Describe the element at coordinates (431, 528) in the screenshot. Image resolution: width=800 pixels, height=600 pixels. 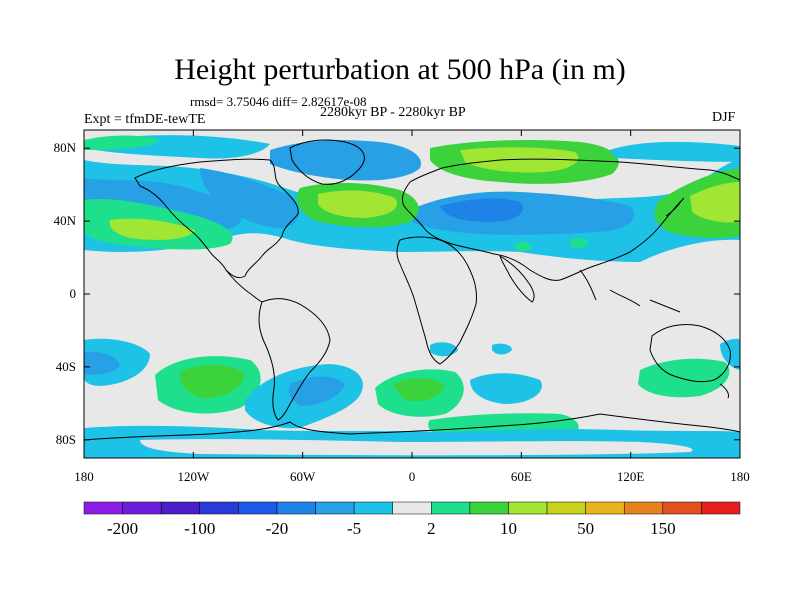
I see `colorbar-label: 2` at that location.